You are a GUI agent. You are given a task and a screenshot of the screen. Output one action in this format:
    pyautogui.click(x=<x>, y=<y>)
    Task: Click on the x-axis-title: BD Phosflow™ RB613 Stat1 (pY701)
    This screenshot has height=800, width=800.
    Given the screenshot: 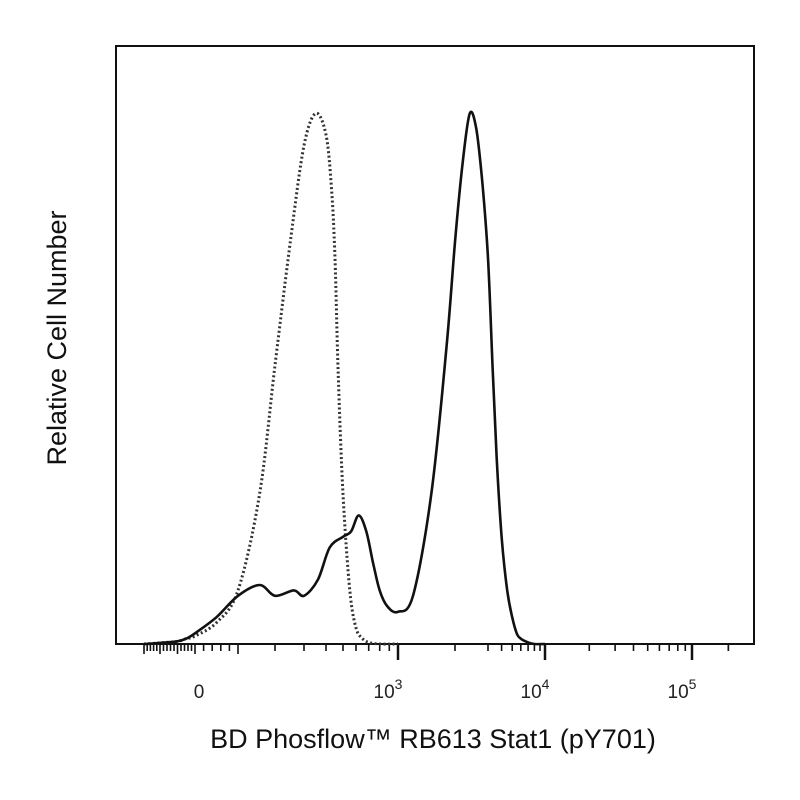 What is the action you would take?
    pyautogui.click(x=433, y=739)
    